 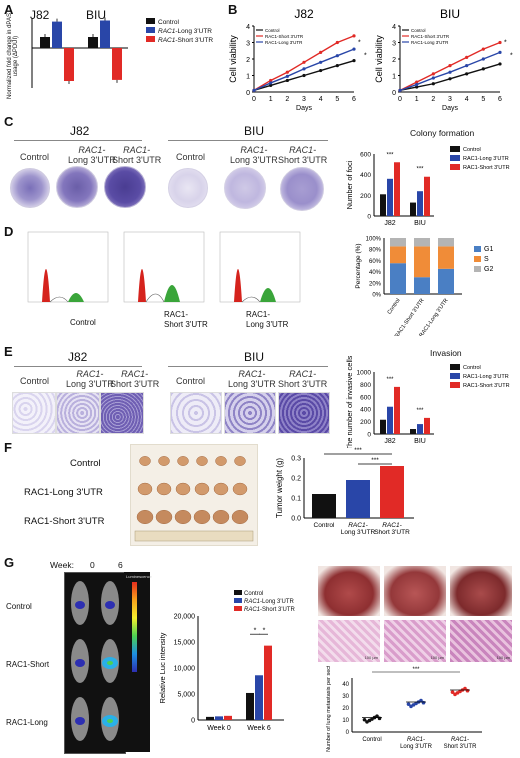 I want to click on panel-c-legend-label: RAC1-Long 3'UTR, so click(x=486, y=159).